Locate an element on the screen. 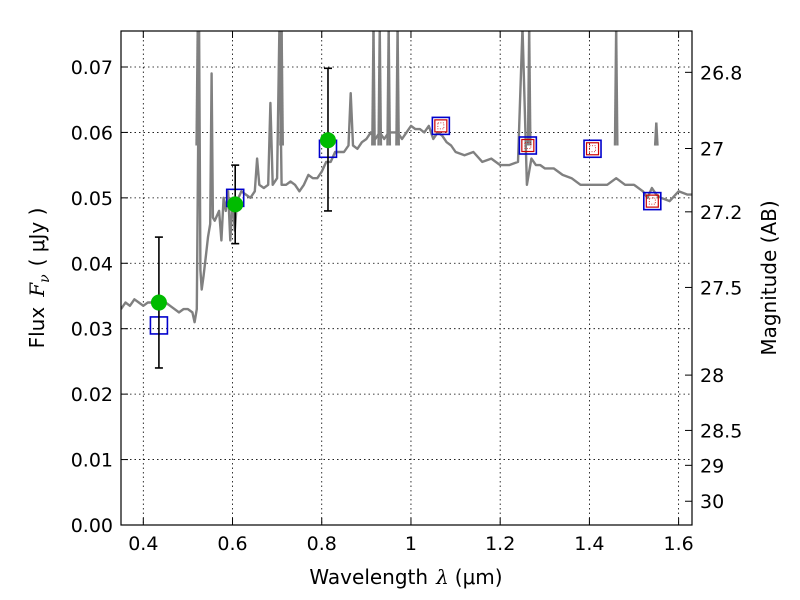 The image size is (800, 600). y-tick-label: 0.07 is located at coordinates (92, 68).